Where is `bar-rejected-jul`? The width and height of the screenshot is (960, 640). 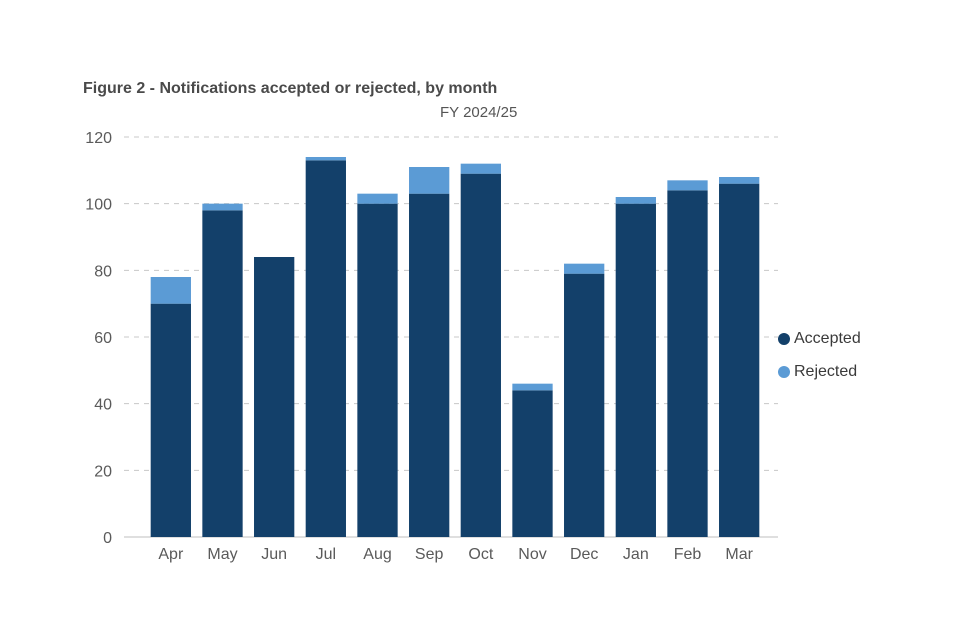 bar-rejected-jul is located at coordinates (325, 159).